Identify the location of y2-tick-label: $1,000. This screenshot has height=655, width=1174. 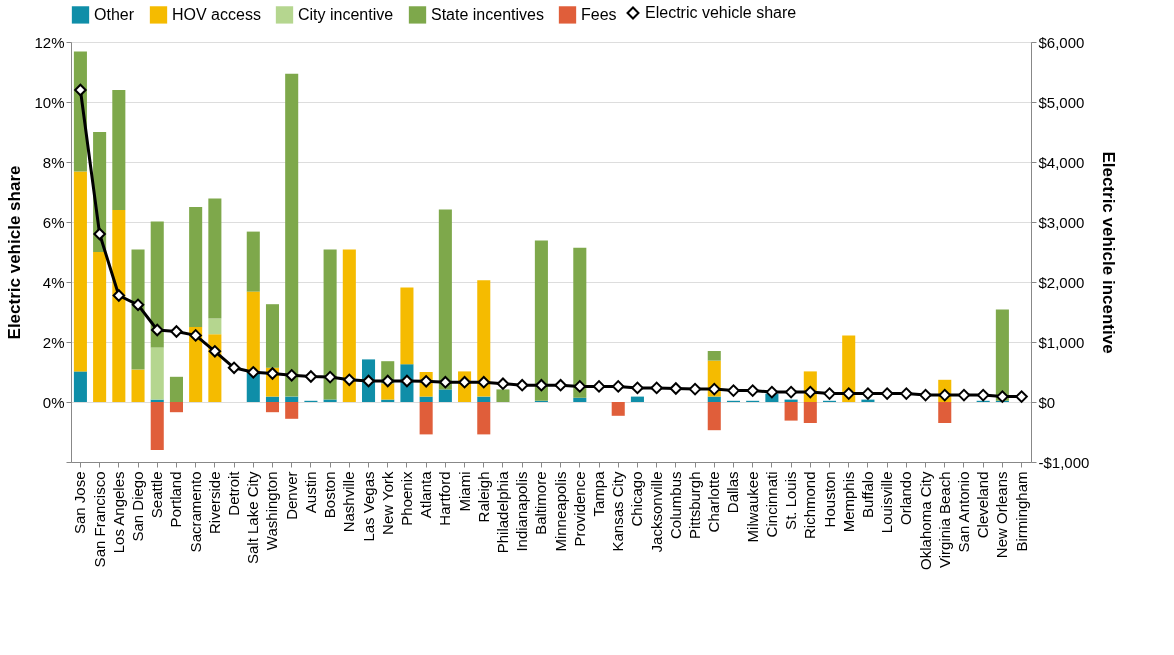
(1061, 342).